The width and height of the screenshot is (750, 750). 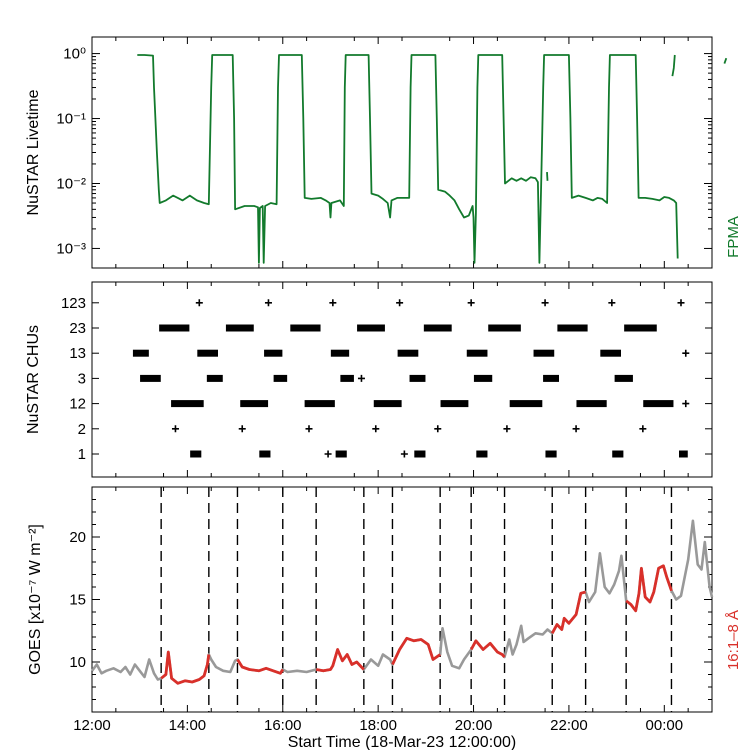 What do you see at coordinates (77, 328) in the screenshot?
I see `chu-ytick-label: 23` at bounding box center [77, 328].